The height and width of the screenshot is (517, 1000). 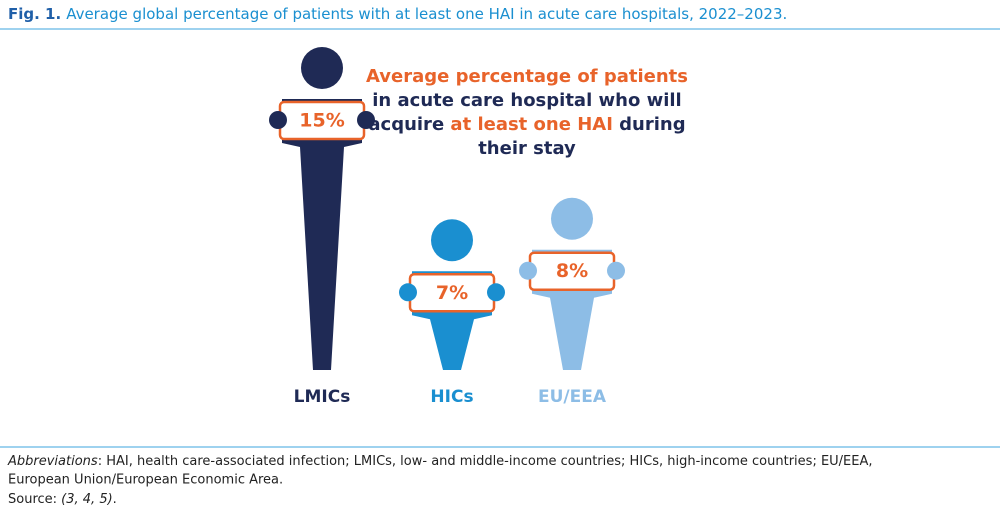 I want to click on annotation-segment: their stay, so click(x=527, y=148).